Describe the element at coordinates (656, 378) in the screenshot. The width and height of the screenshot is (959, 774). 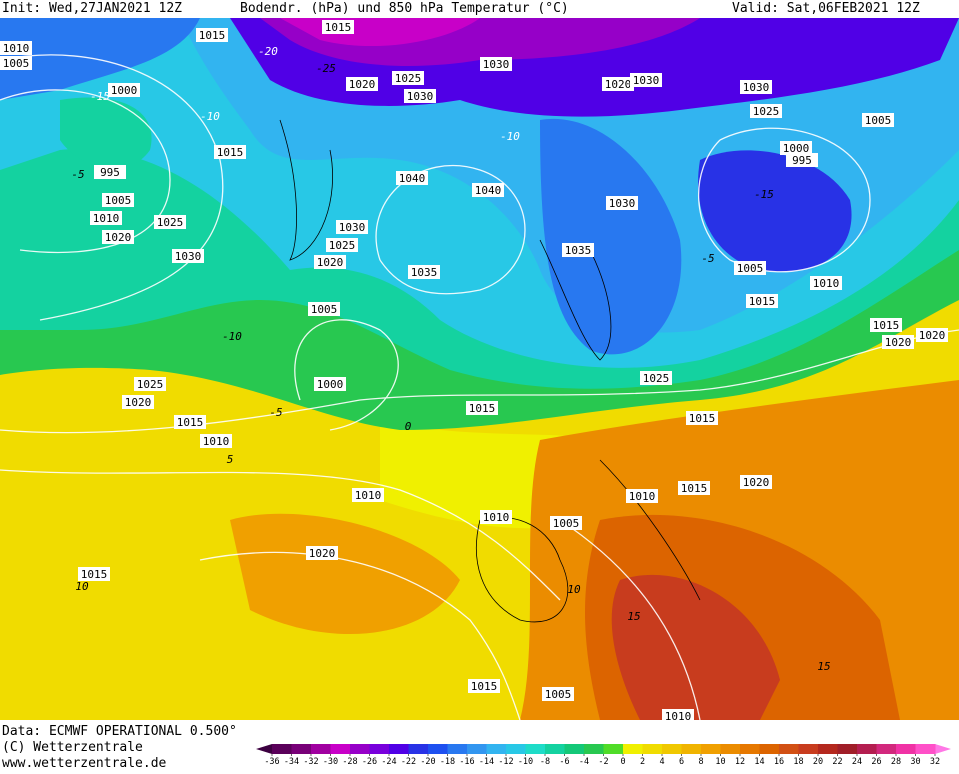
I see `isobar-label: 1025` at that location.